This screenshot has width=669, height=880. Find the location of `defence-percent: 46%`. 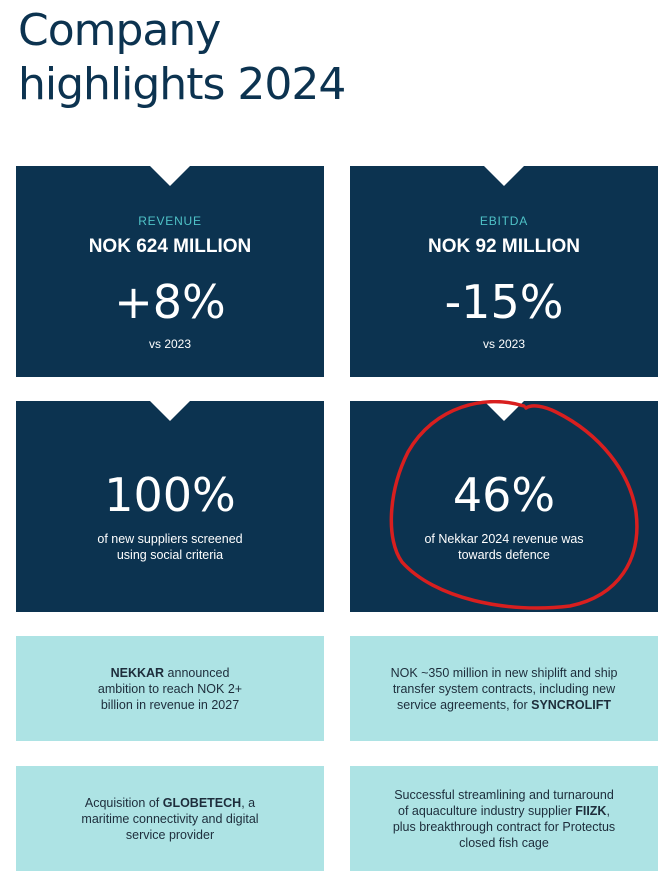

defence-percent: 46% is located at coordinates (504, 495).